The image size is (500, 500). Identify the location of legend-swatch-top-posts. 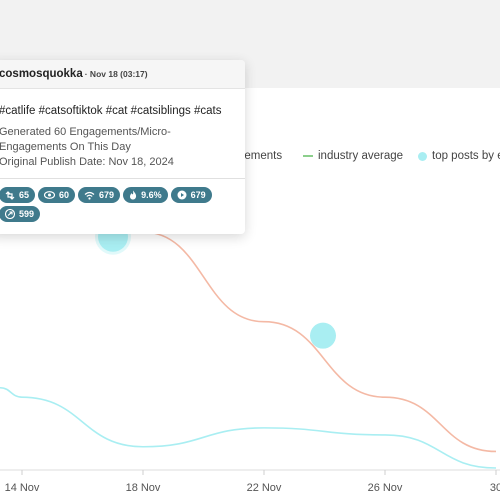
(422, 156).